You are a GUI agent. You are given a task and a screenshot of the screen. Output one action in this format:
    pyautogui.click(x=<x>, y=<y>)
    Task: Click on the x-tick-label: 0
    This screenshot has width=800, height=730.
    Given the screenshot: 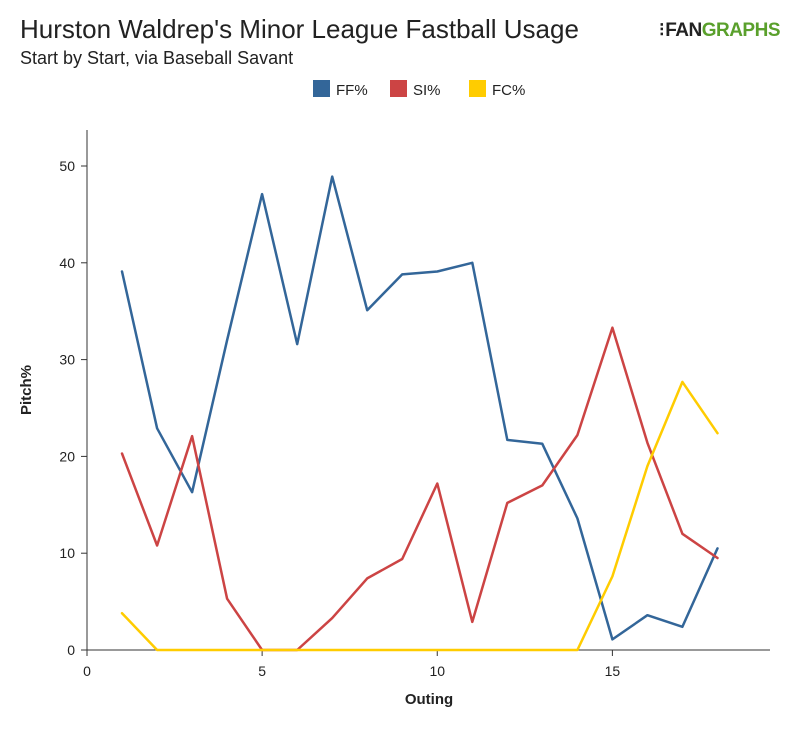 What is the action you would take?
    pyautogui.click(x=87, y=671)
    